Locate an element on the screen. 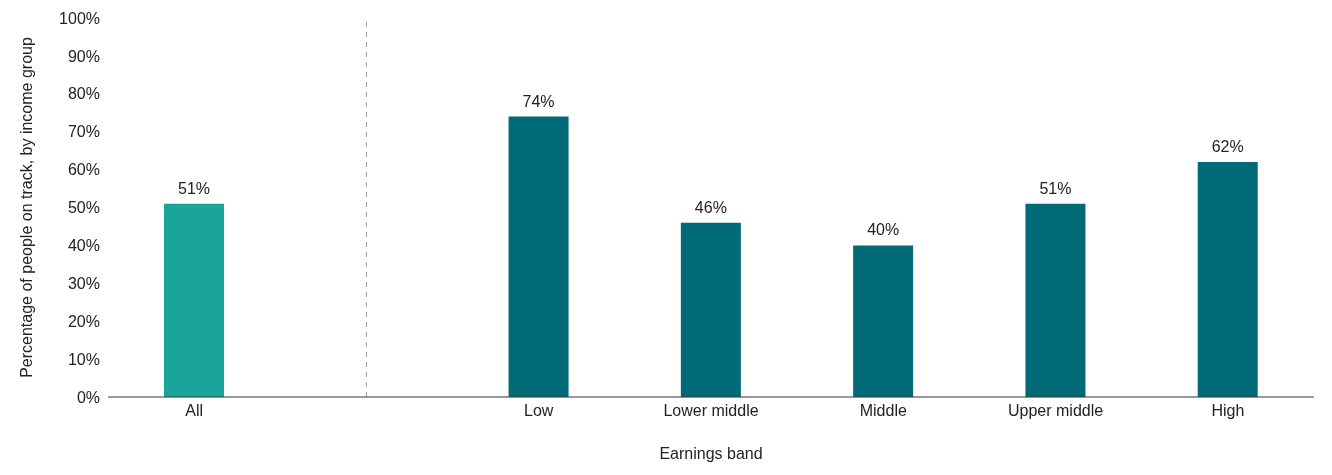 This screenshot has width=1332, height=475. x-tick-label: Upper middle is located at coordinates (1055, 411).